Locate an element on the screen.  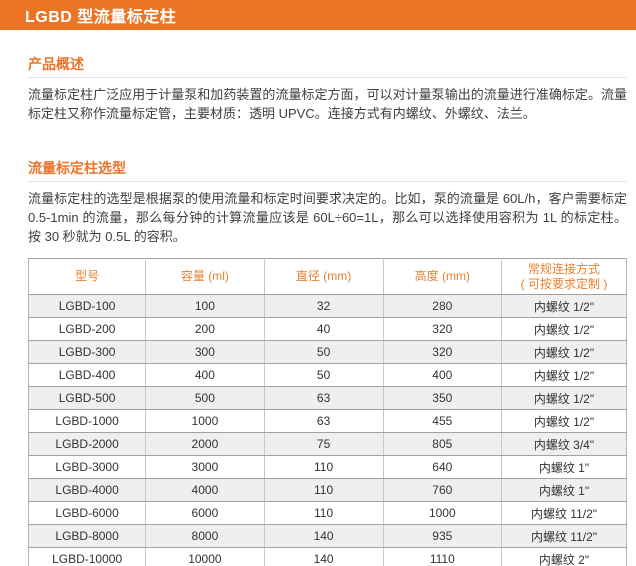
table-row: LGBD-300 300 50 320 内螺纹 1/2" is located at coordinates (327, 352).